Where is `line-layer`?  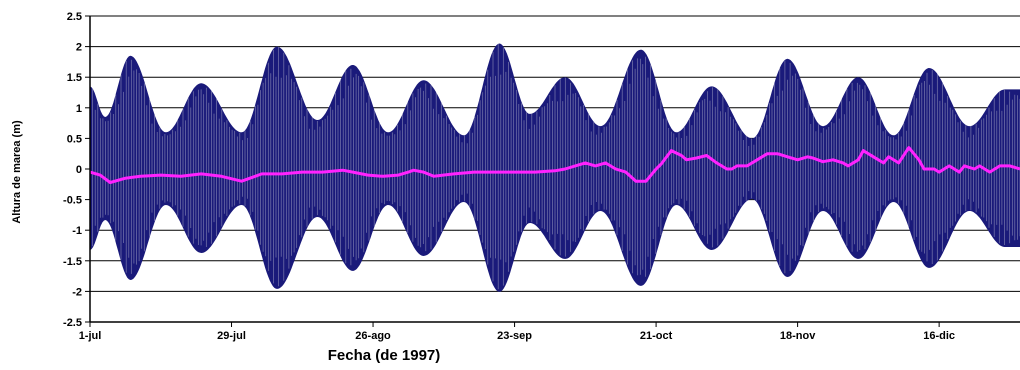
line-layer is located at coordinates (554, 165).